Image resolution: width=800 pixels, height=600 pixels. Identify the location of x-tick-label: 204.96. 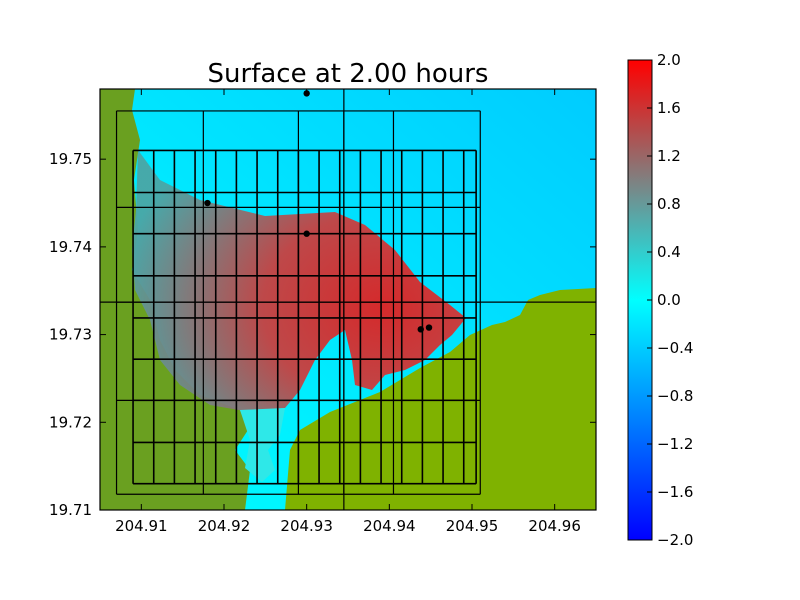
(554, 526).